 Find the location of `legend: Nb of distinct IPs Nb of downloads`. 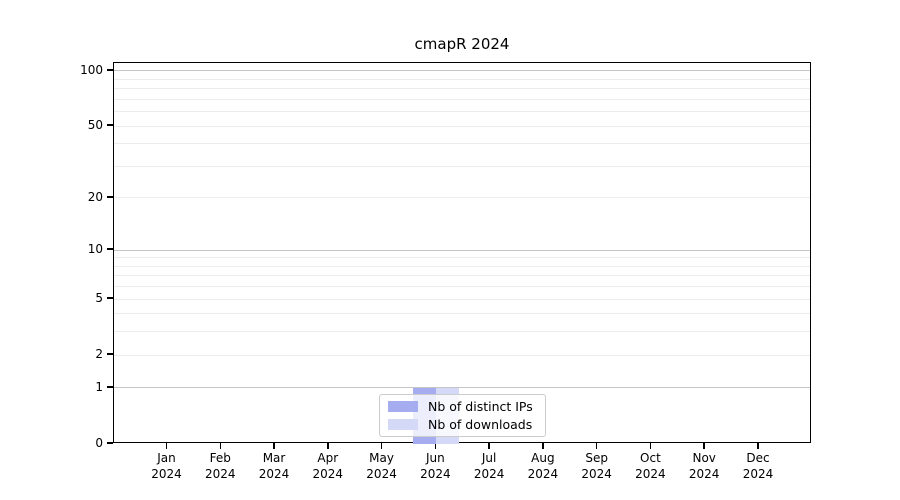

legend: Nb of distinct IPs Nb of downloads is located at coordinates (462, 415).